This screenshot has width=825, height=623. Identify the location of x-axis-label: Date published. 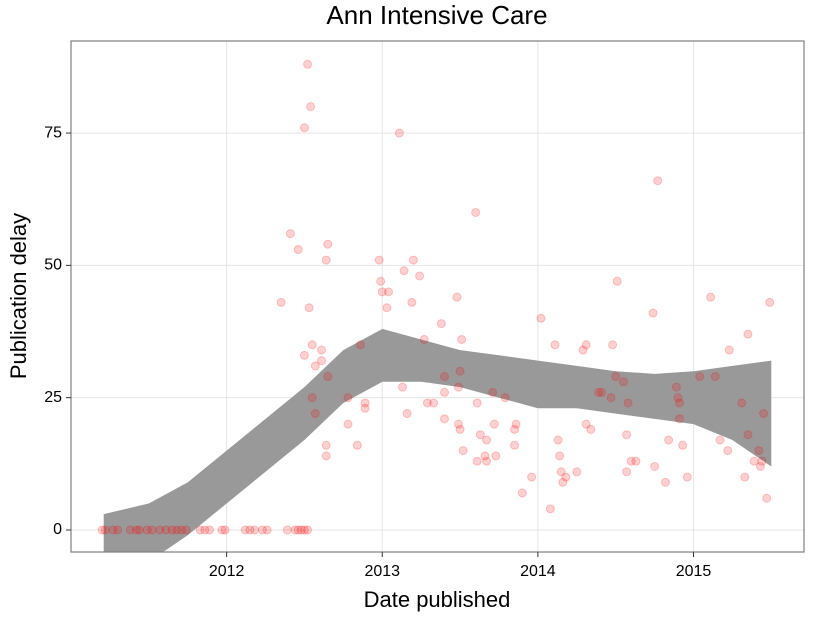
(437, 599).